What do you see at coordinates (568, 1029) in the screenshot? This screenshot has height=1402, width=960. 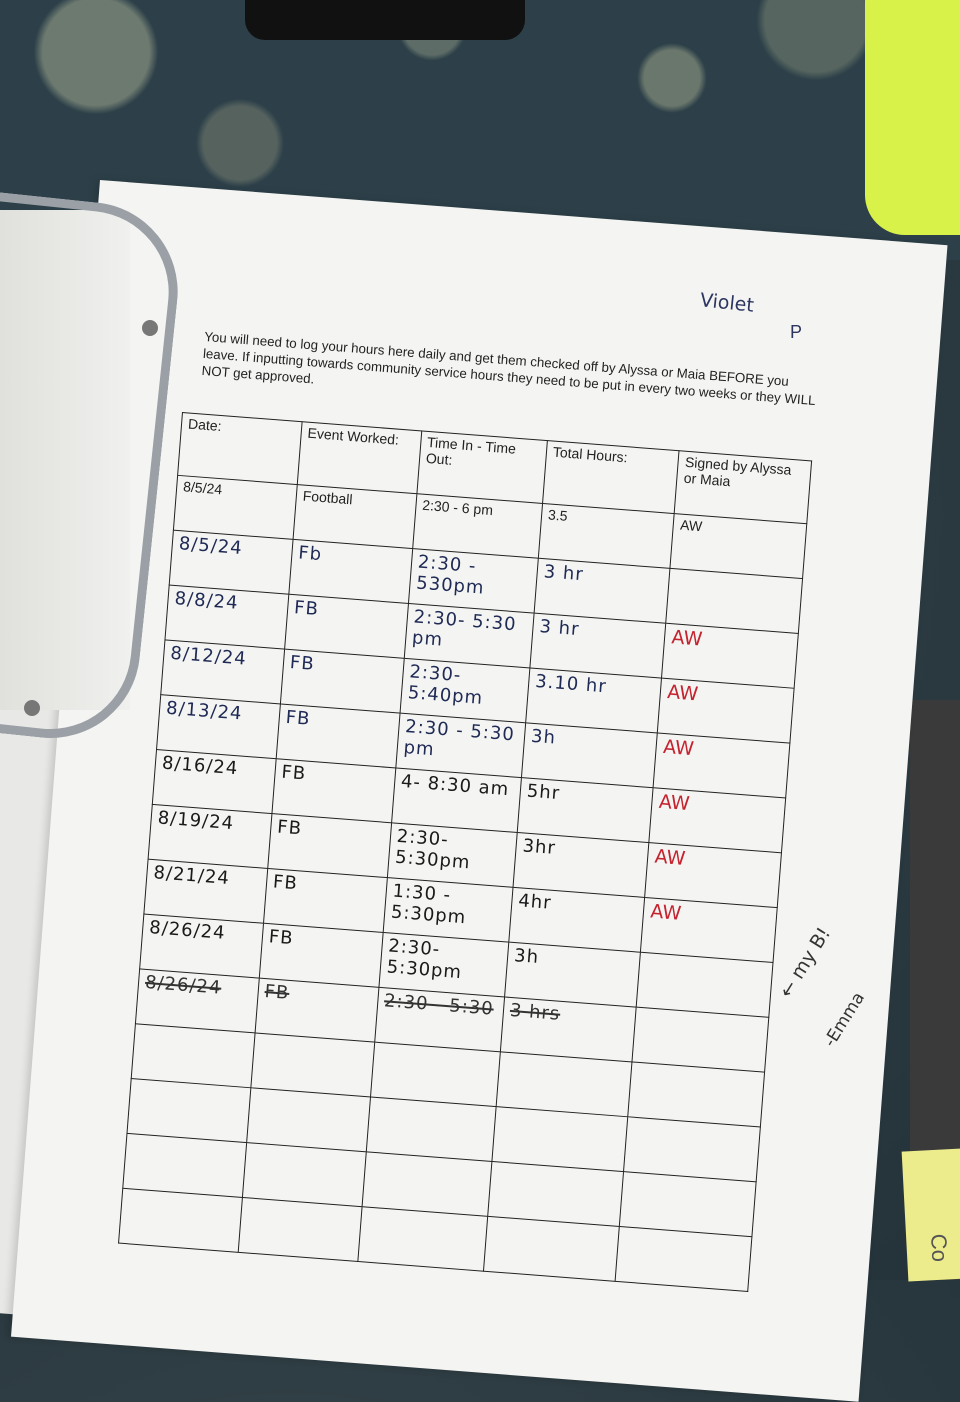 I see `cell-hours: 3 hrs` at bounding box center [568, 1029].